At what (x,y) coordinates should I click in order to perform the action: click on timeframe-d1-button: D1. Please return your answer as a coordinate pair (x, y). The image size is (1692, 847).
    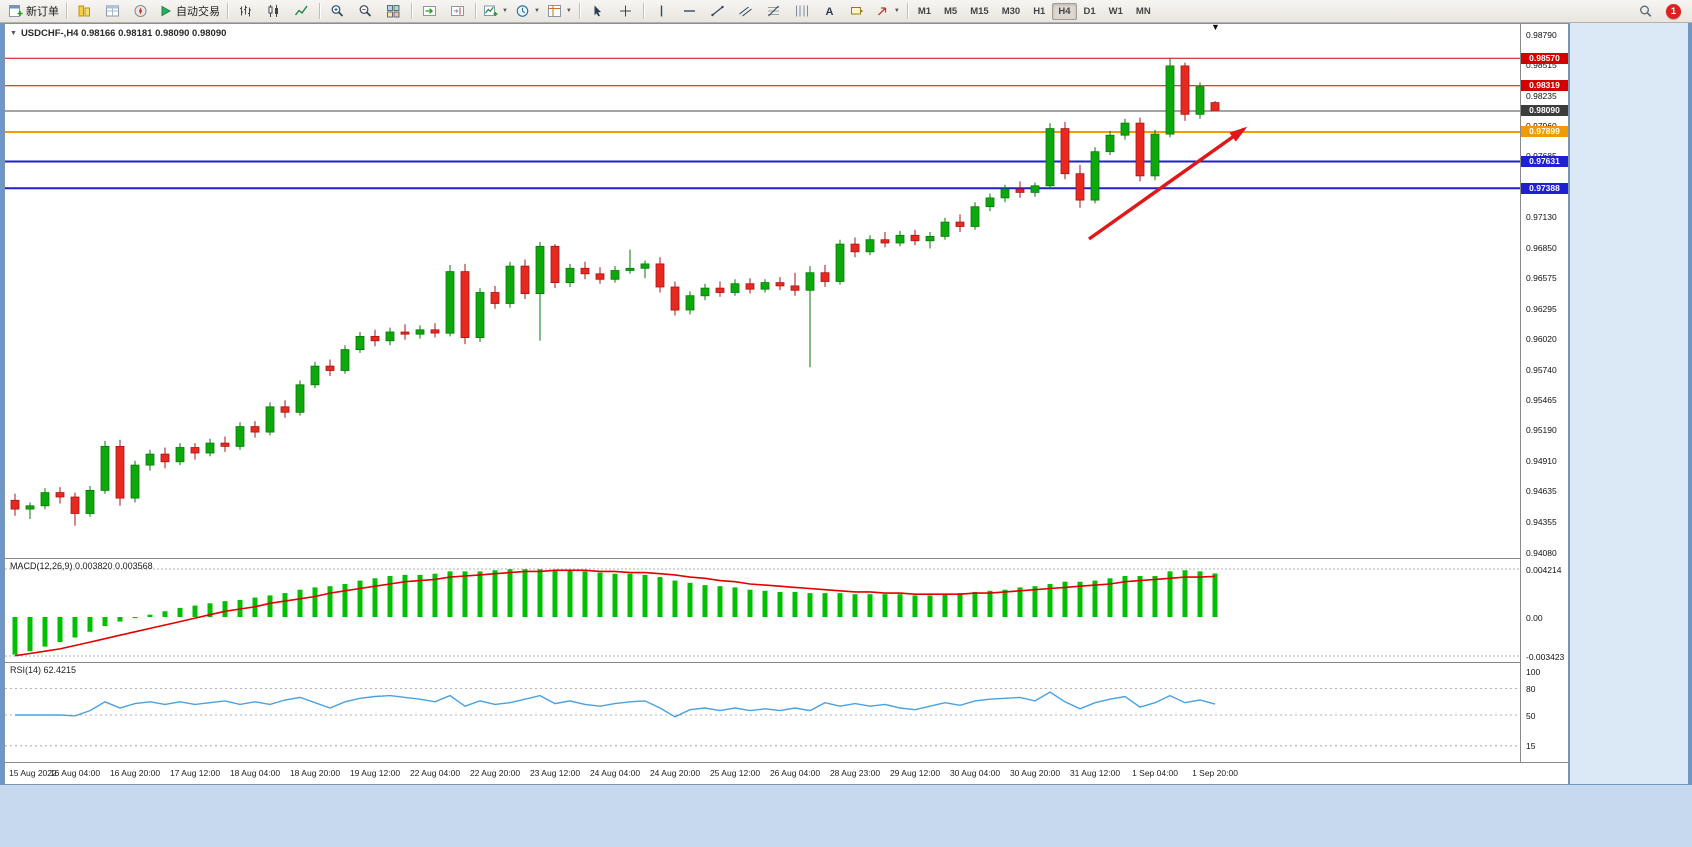
    Looking at the image, I should click on (1089, 11).